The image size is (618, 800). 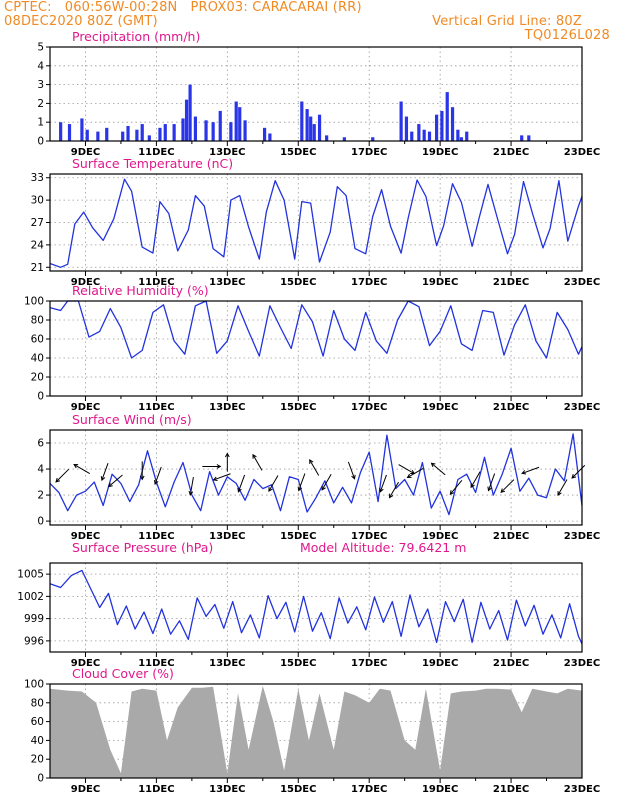 I want to click on panel-title: Surface Temperature (nC), so click(x=152, y=163).